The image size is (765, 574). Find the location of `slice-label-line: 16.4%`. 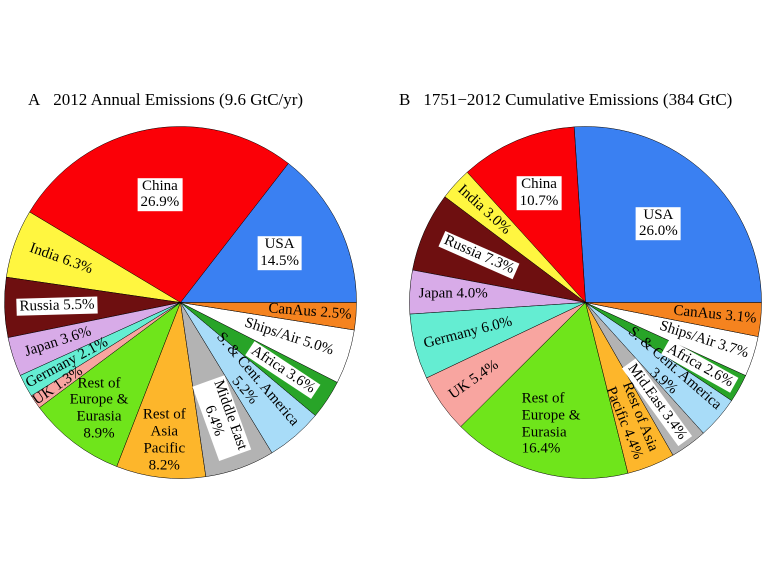

slice-label-line: 16.4% is located at coordinates (541, 448).